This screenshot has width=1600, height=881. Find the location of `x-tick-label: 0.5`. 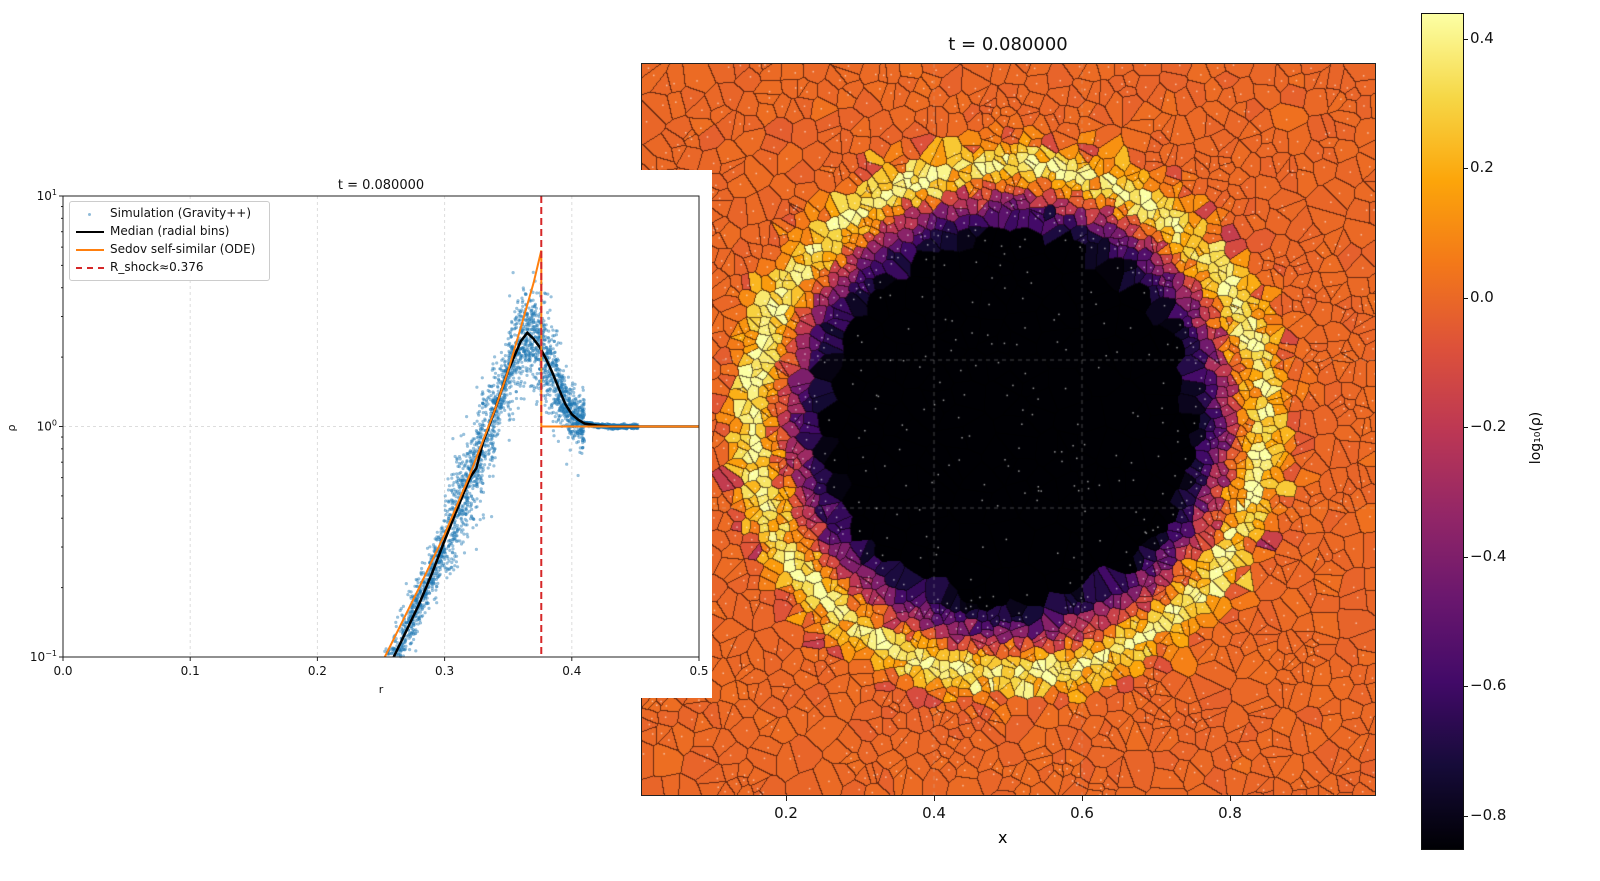

x-tick-label: 0.5 is located at coordinates (698, 671).